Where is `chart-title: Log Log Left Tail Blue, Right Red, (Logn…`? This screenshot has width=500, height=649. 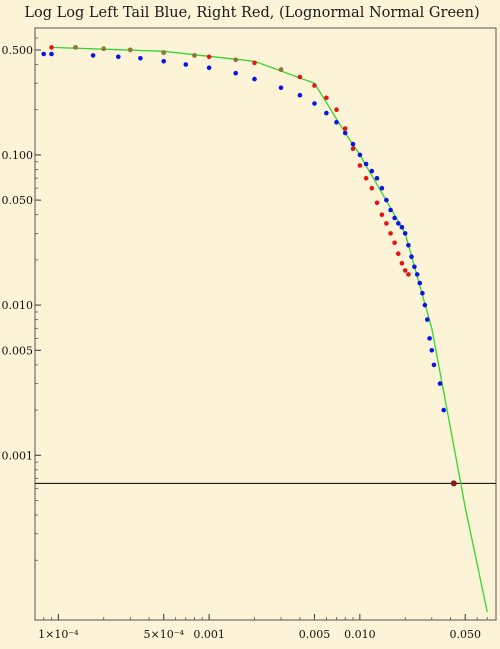 chart-title: Log Log Left Tail Blue, Right Red, (Logn… is located at coordinates (251, 13).